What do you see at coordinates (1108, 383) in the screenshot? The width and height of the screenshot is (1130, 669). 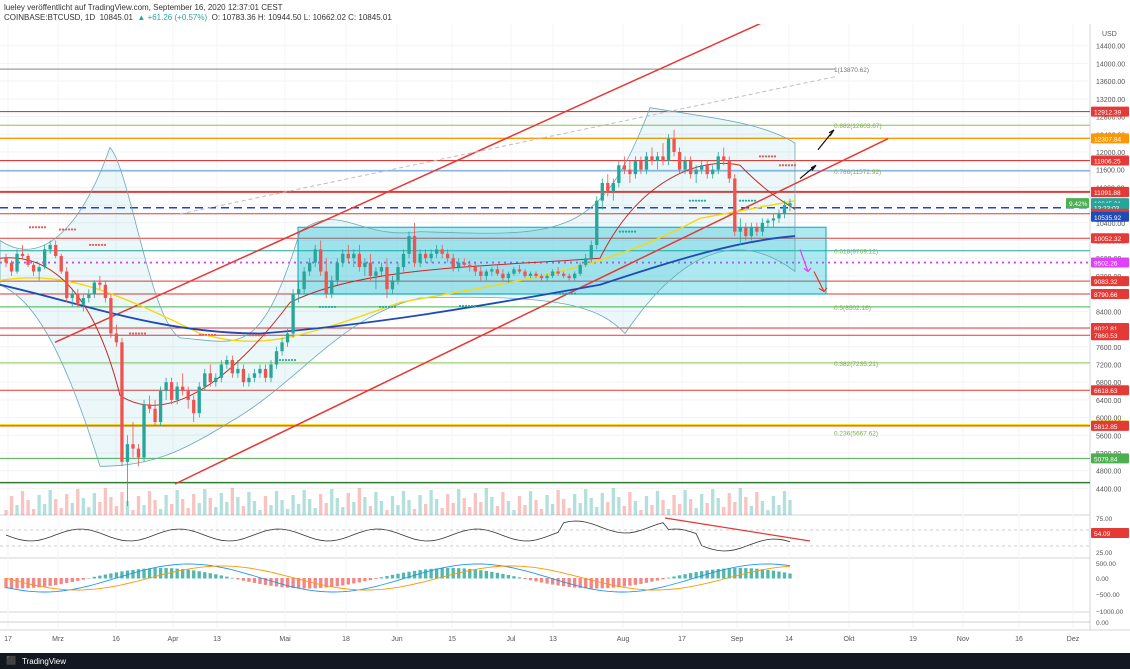 I see `y-tick-label: 6800.00` at bounding box center [1108, 383].